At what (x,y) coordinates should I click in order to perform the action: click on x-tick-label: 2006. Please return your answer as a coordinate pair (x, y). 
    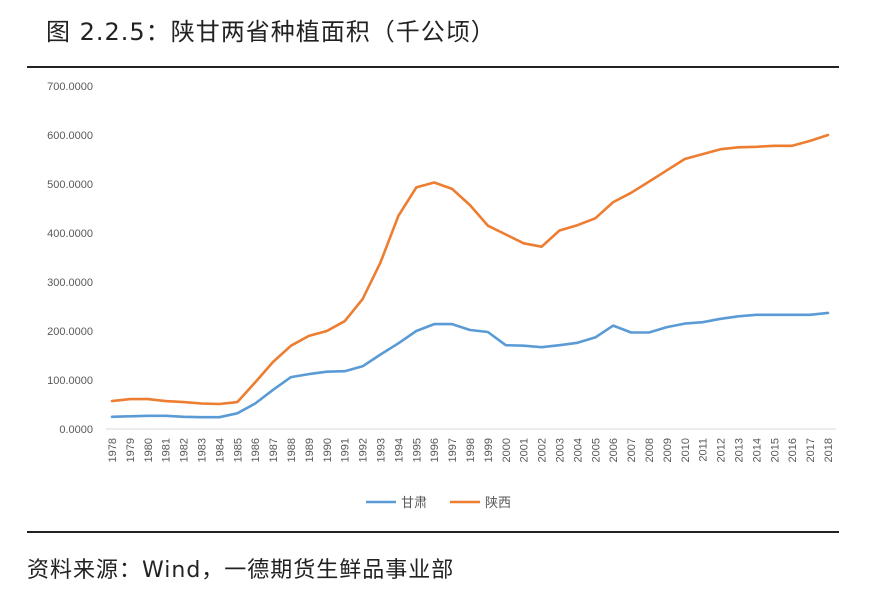
    Looking at the image, I should click on (614, 450).